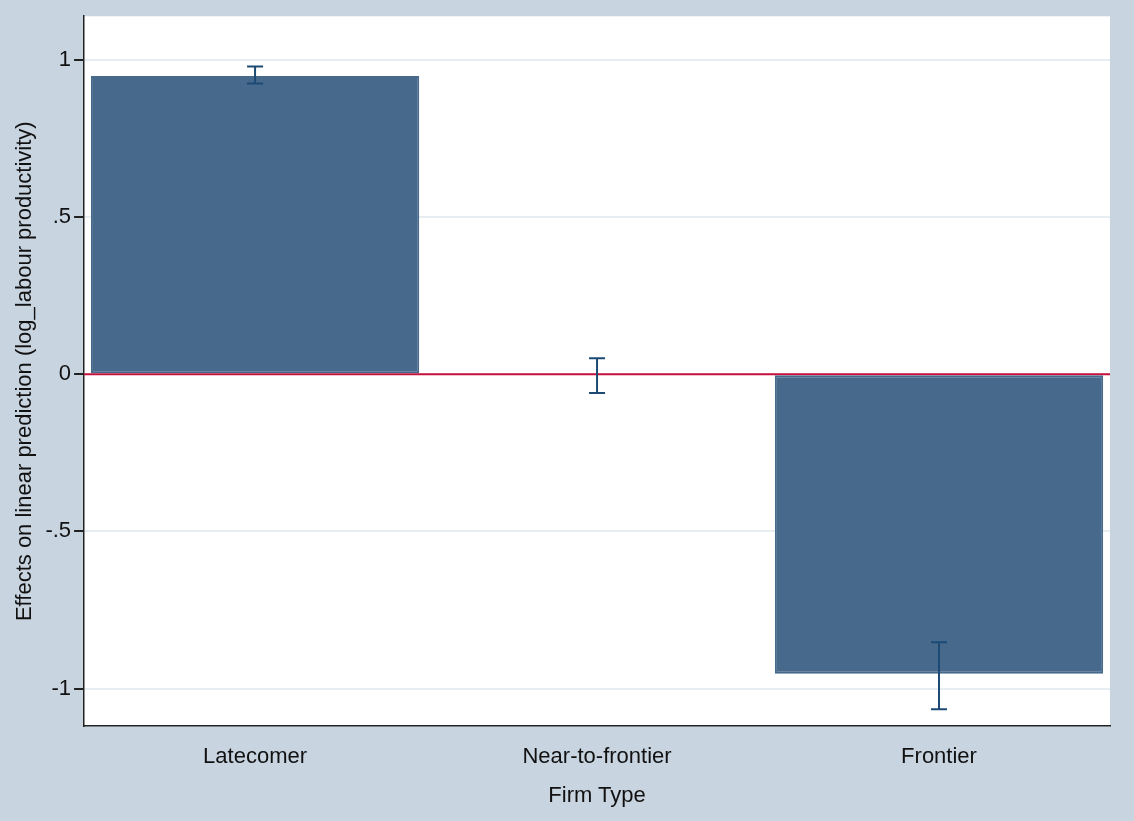  I want to click on y-tick-label: -1, so click(61, 687).